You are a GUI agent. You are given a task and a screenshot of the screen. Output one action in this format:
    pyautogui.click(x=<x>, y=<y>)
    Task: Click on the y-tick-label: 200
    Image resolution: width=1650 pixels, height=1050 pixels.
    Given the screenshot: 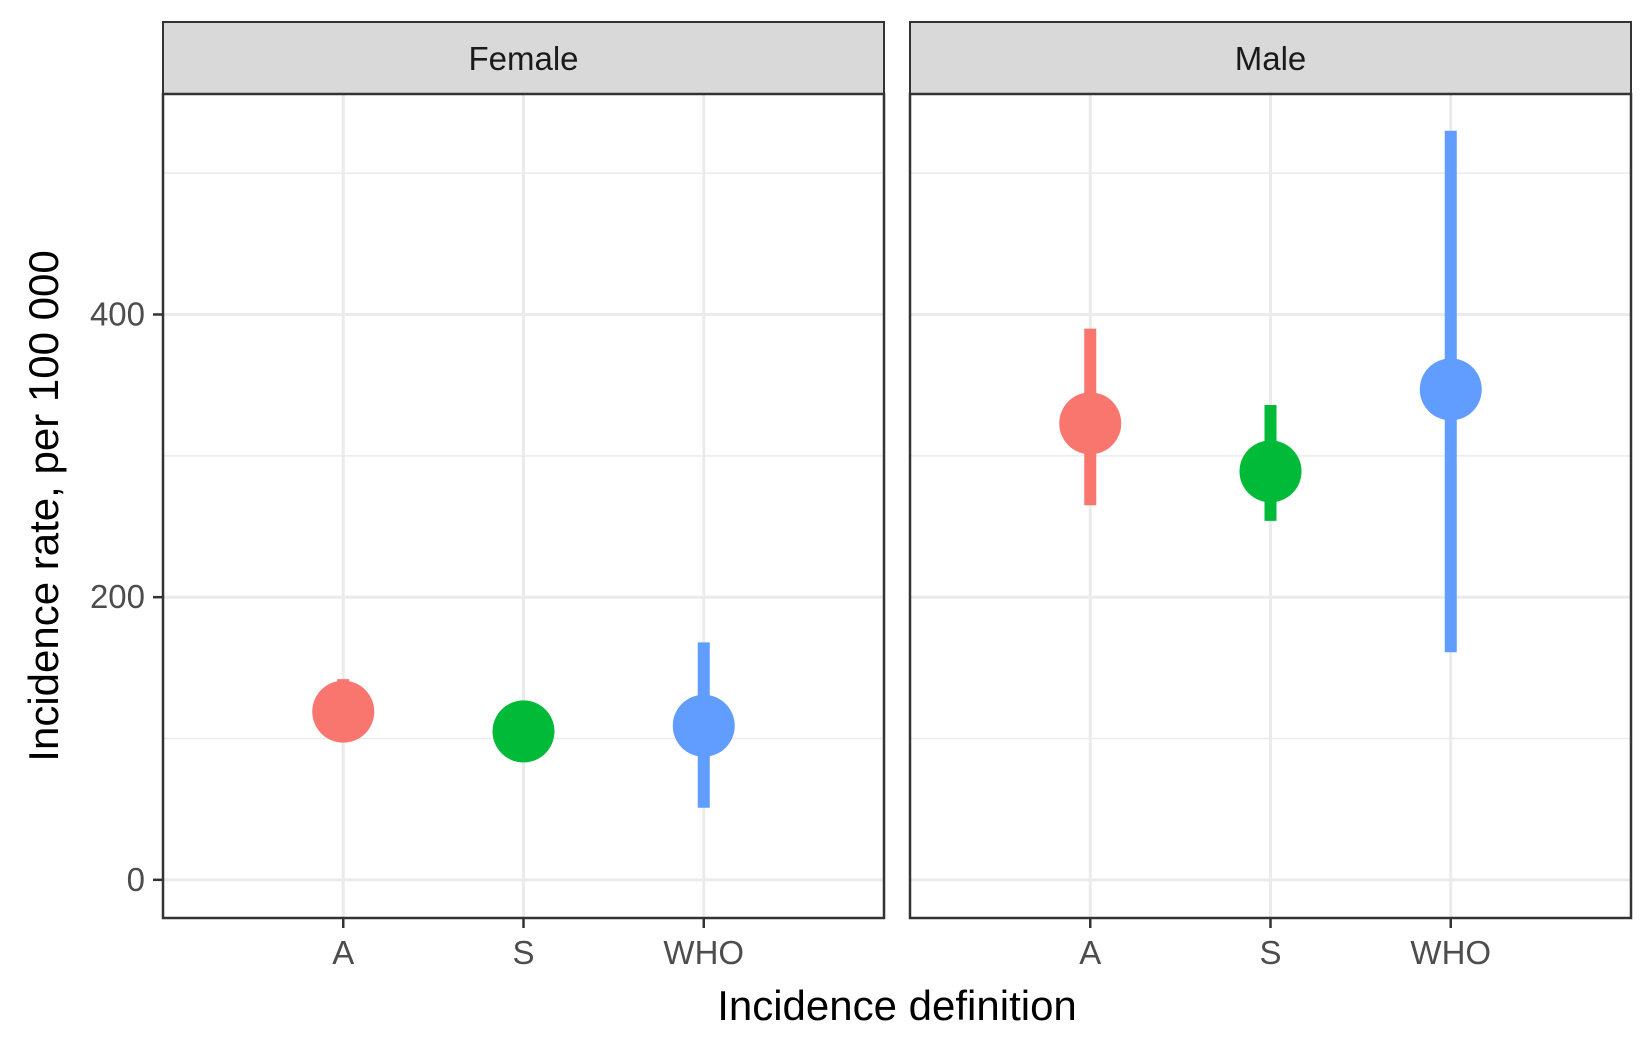 What is the action you would take?
    pyautogui.click(x=117, y=596)
    